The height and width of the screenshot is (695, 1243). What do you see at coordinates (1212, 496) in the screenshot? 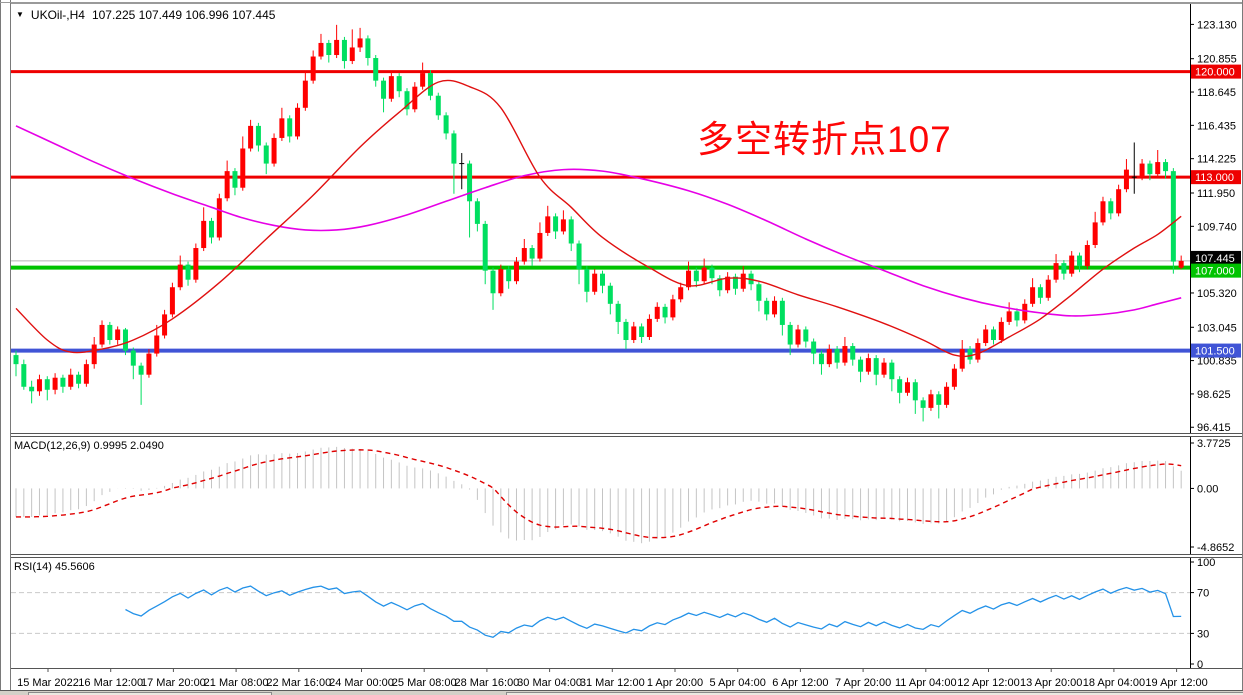
I see `macd-axis: 3.7725 0.00 -4.8652` at bounding box center [1212, 496].